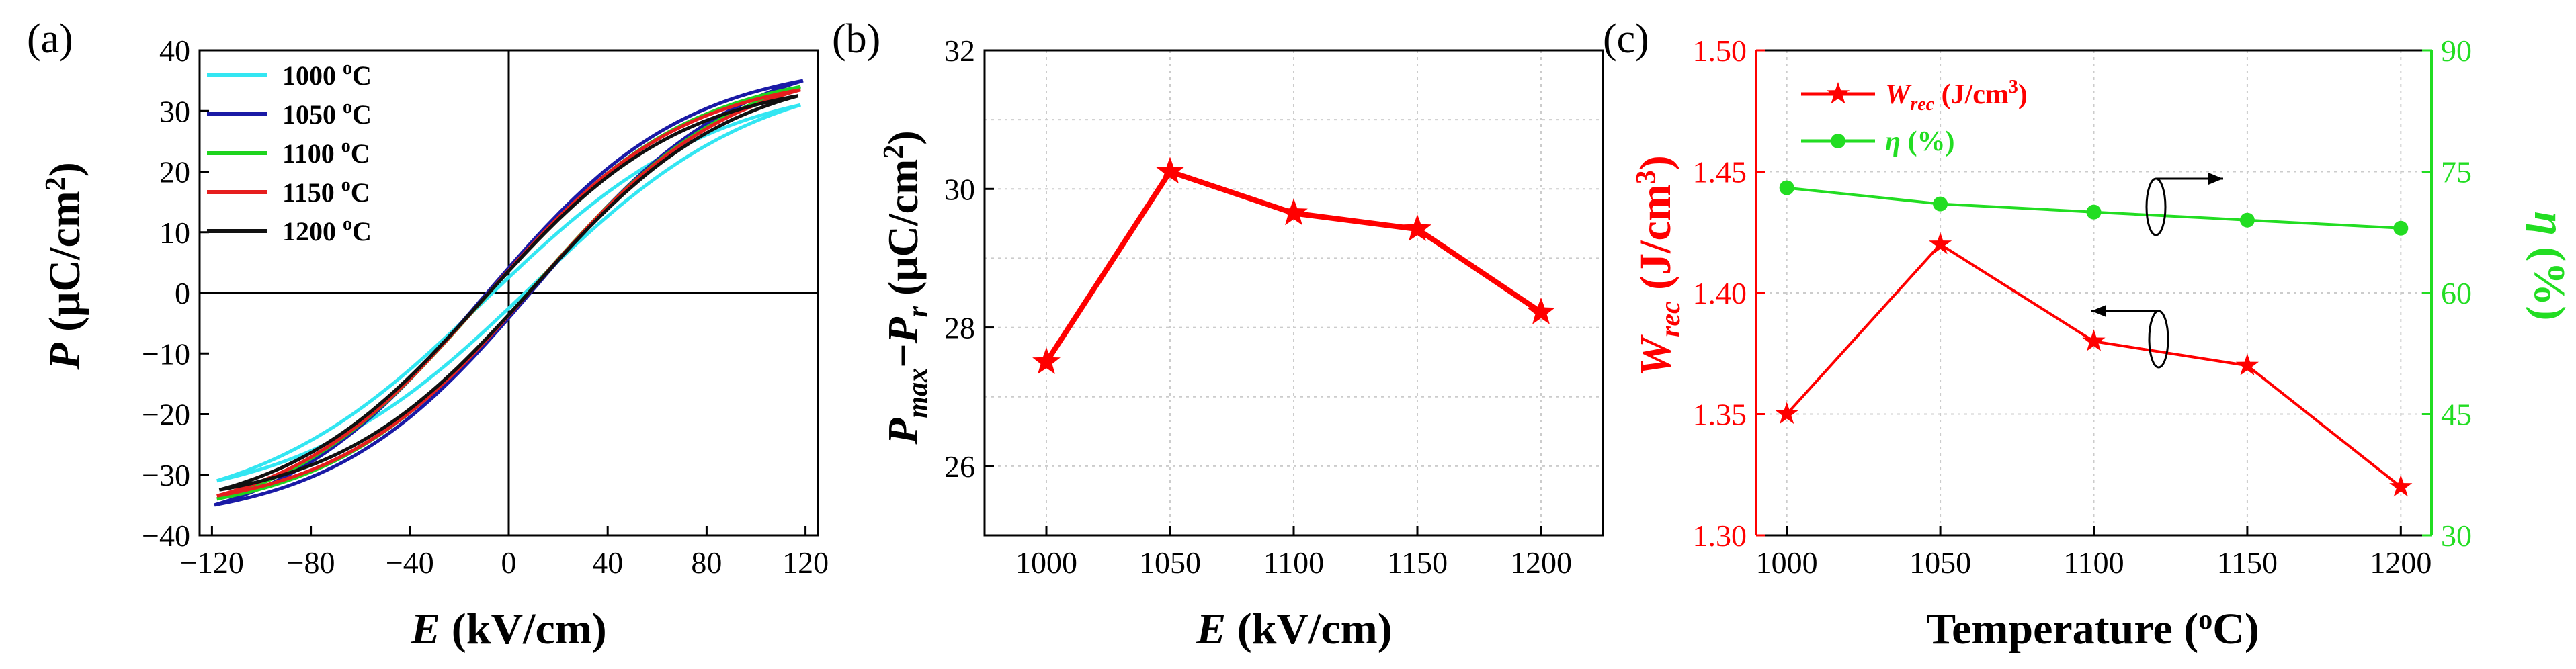  I want to click on panel-c-ylabel-right: η (%), so click(2549, 266).